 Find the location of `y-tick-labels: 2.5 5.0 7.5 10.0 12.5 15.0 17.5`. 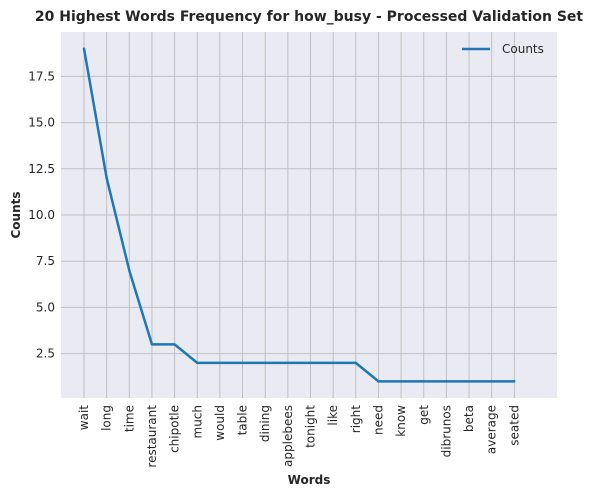

y-tick-labels: 2.5 5.0 7.5 10.0 12.5 15.0 17.5 is located at coordinates (41, 214).